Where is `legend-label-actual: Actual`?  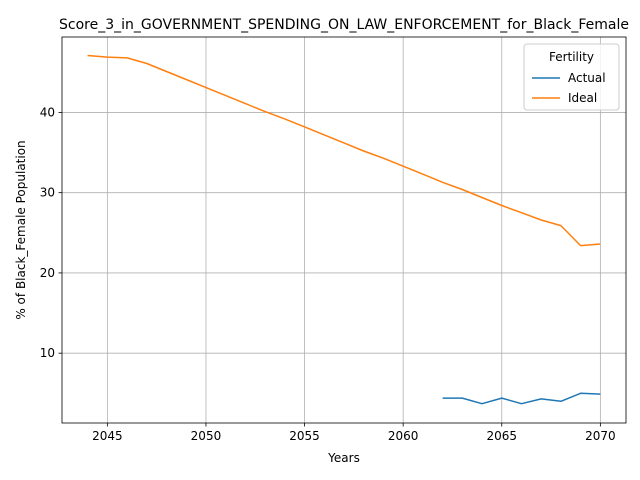 legend-label-actual: Actual is located at coordinates (587, 78).